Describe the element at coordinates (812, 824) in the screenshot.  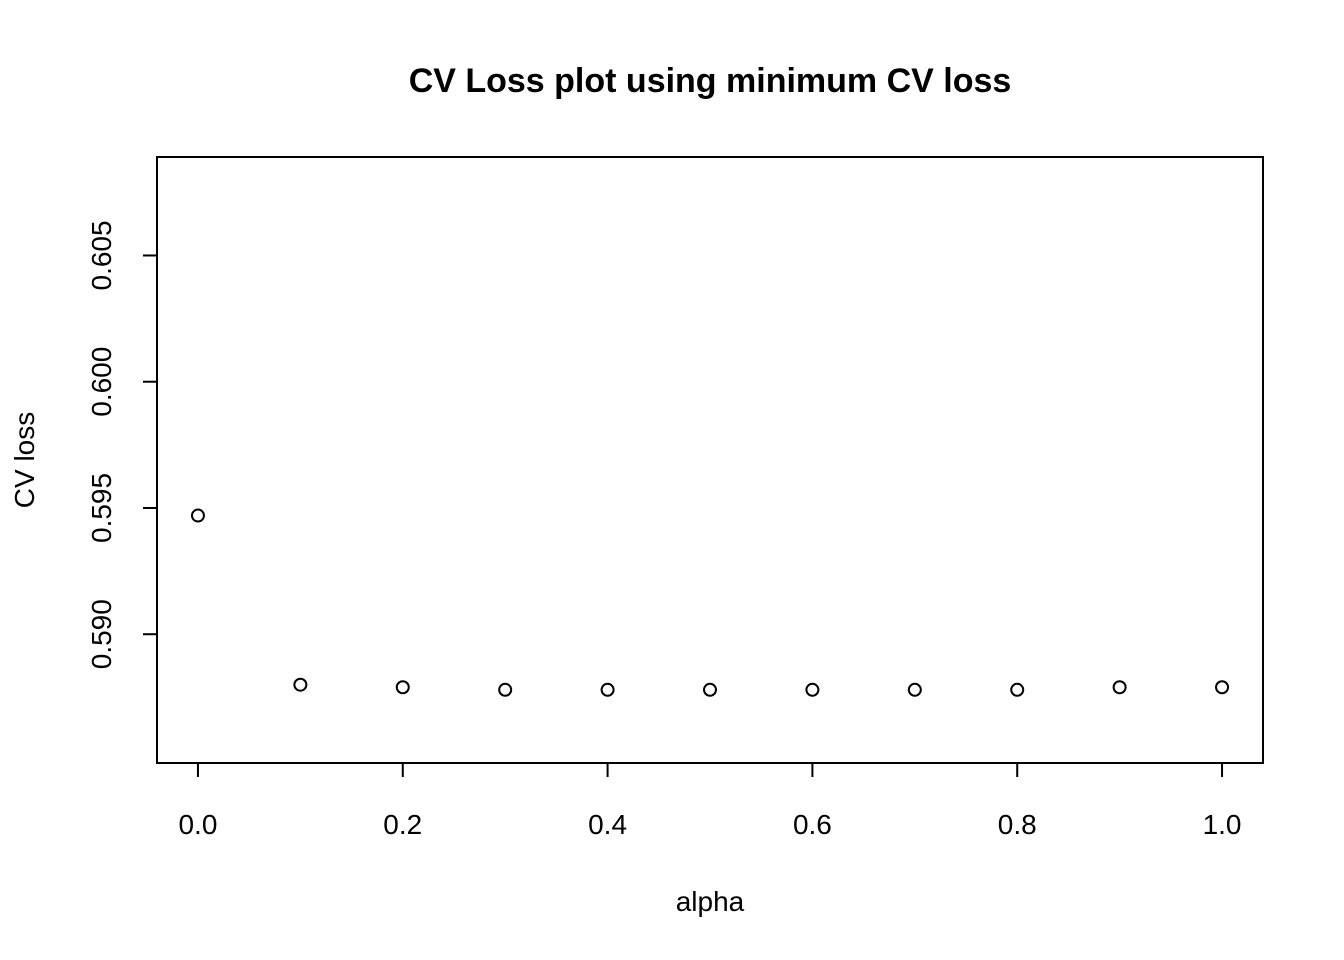
I see `x-tick-label: 0.6` at that location.